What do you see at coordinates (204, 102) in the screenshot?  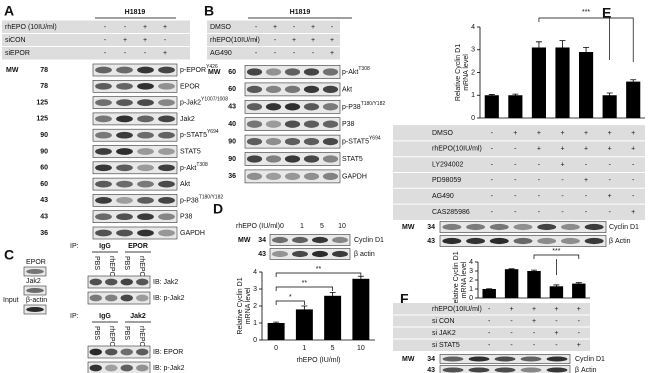 I see `protein-label: p-Jak2Y1007/1008` at bounding box center [204, 102].